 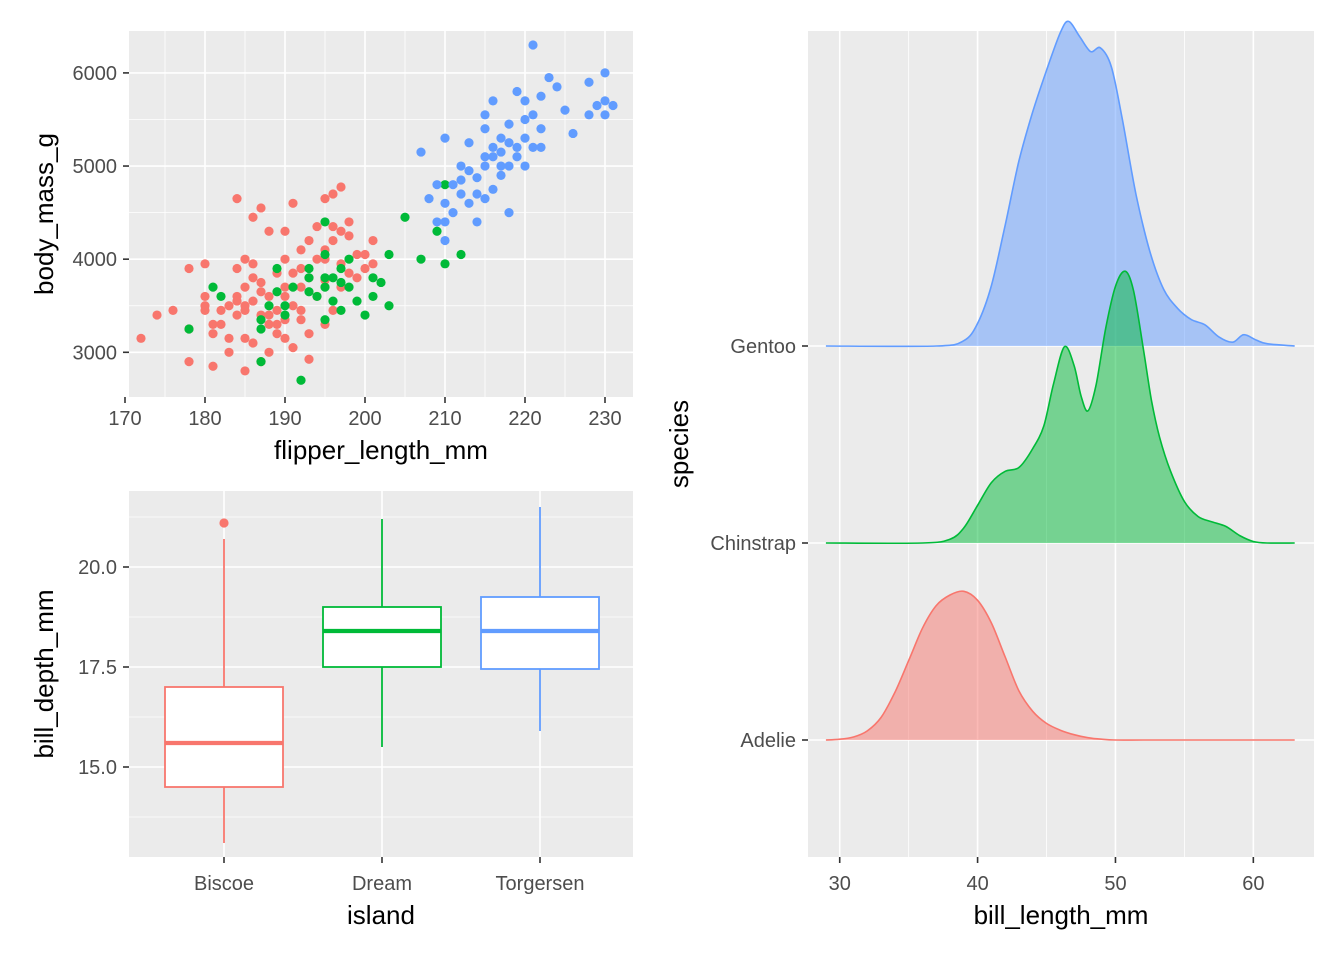 I want to click on density-area-gentoo, so click(x=1060, y=184).